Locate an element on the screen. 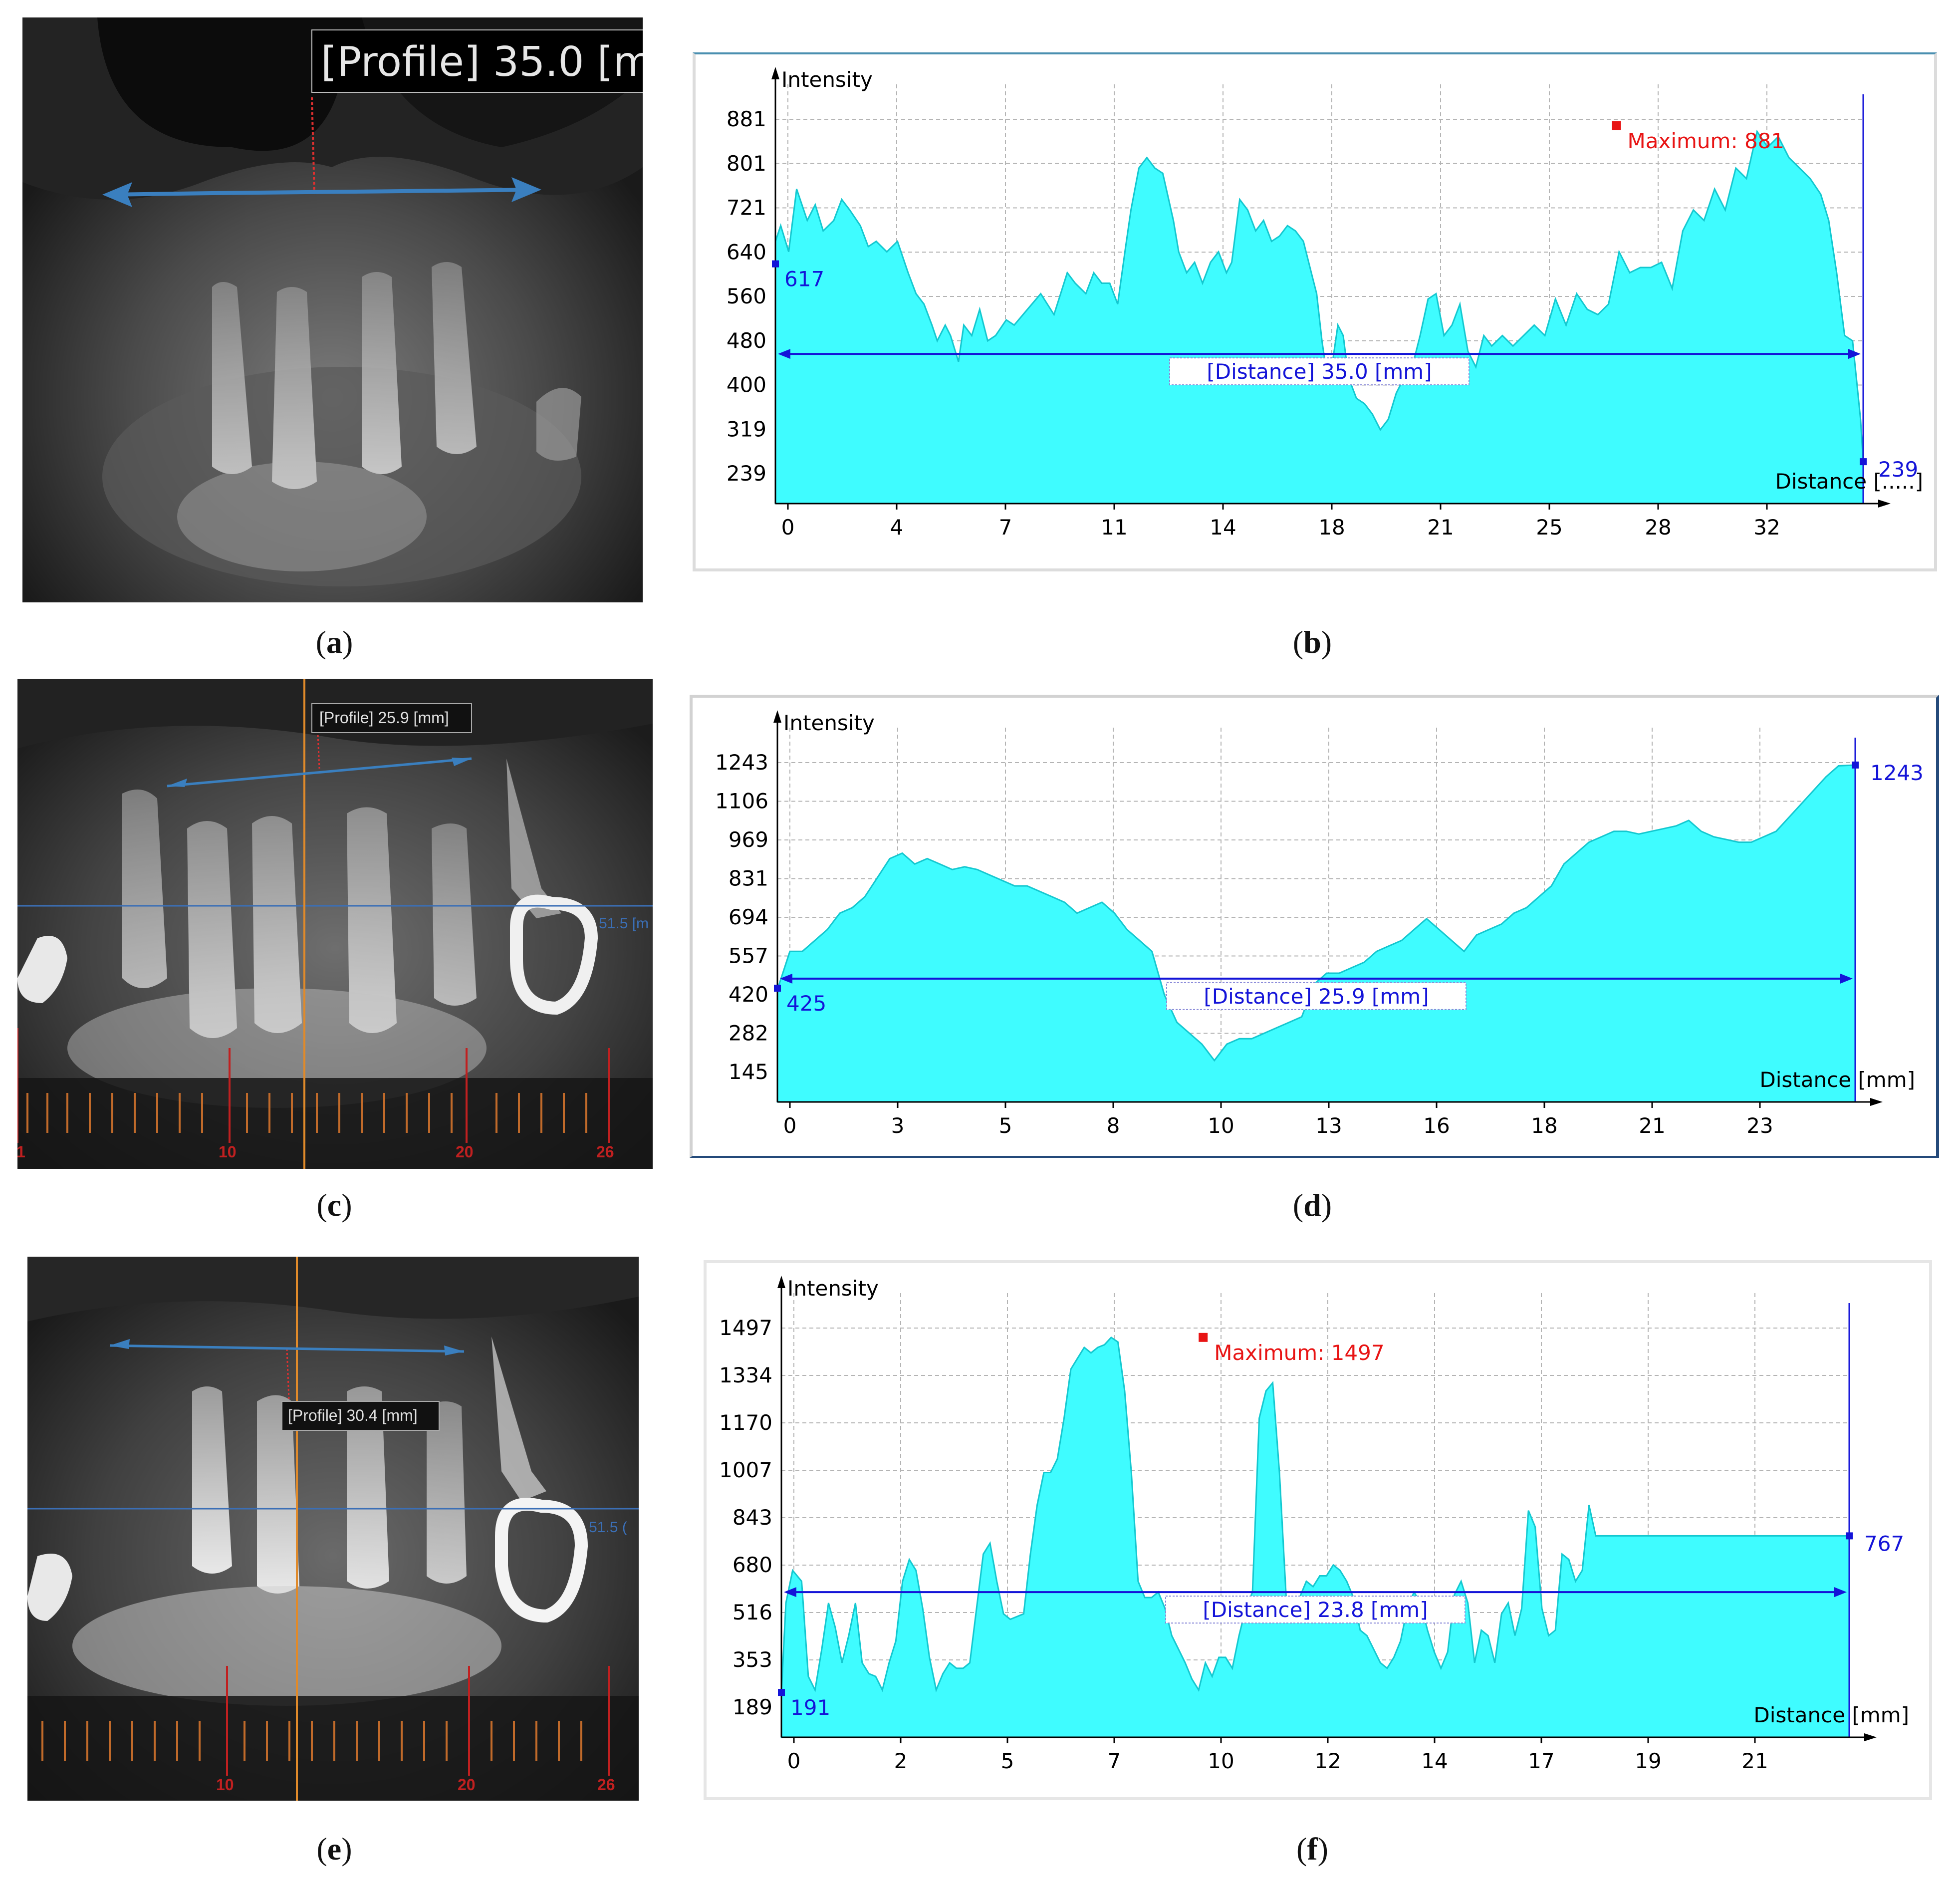 This screenshot has width=1960, height=1889. start-value-label: 425 is located at coordinates (806, 1003).